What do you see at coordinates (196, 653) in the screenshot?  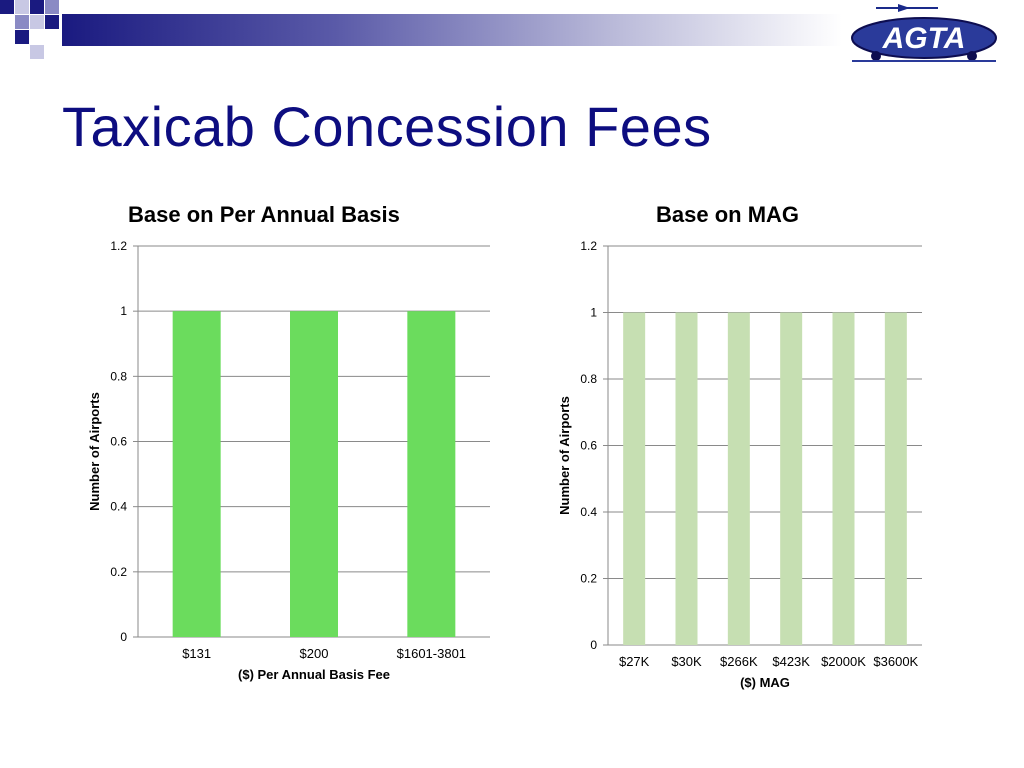 I see `x-tick-label: $131` at bounding box center [196, 653].